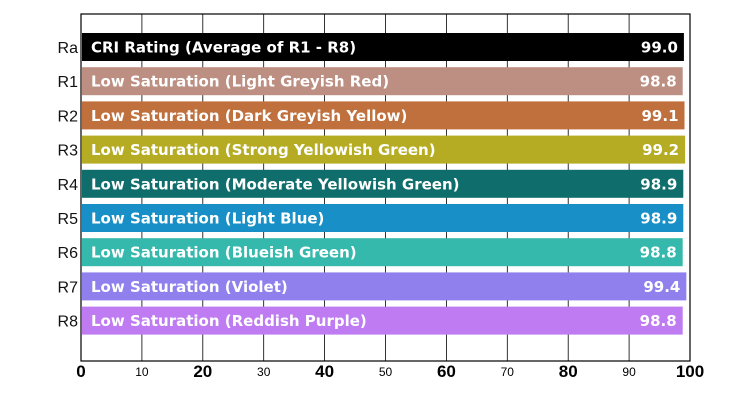  I want to click on category-label-r2: R2, so click(68, 116).